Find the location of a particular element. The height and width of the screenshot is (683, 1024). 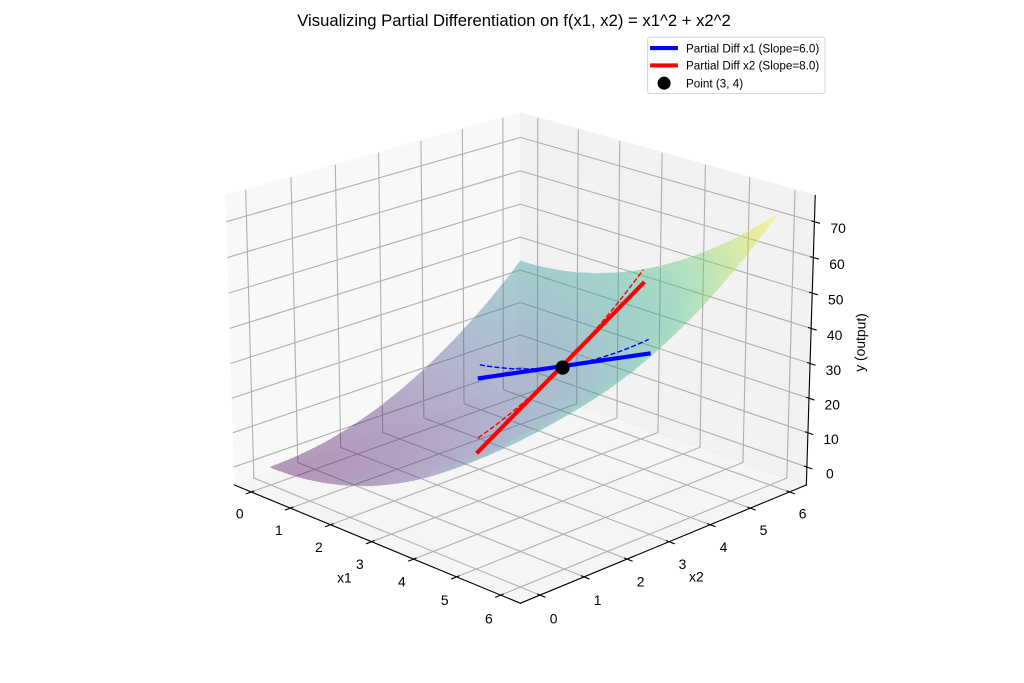

svg-text: x2 is located at coordinates (696, 577).